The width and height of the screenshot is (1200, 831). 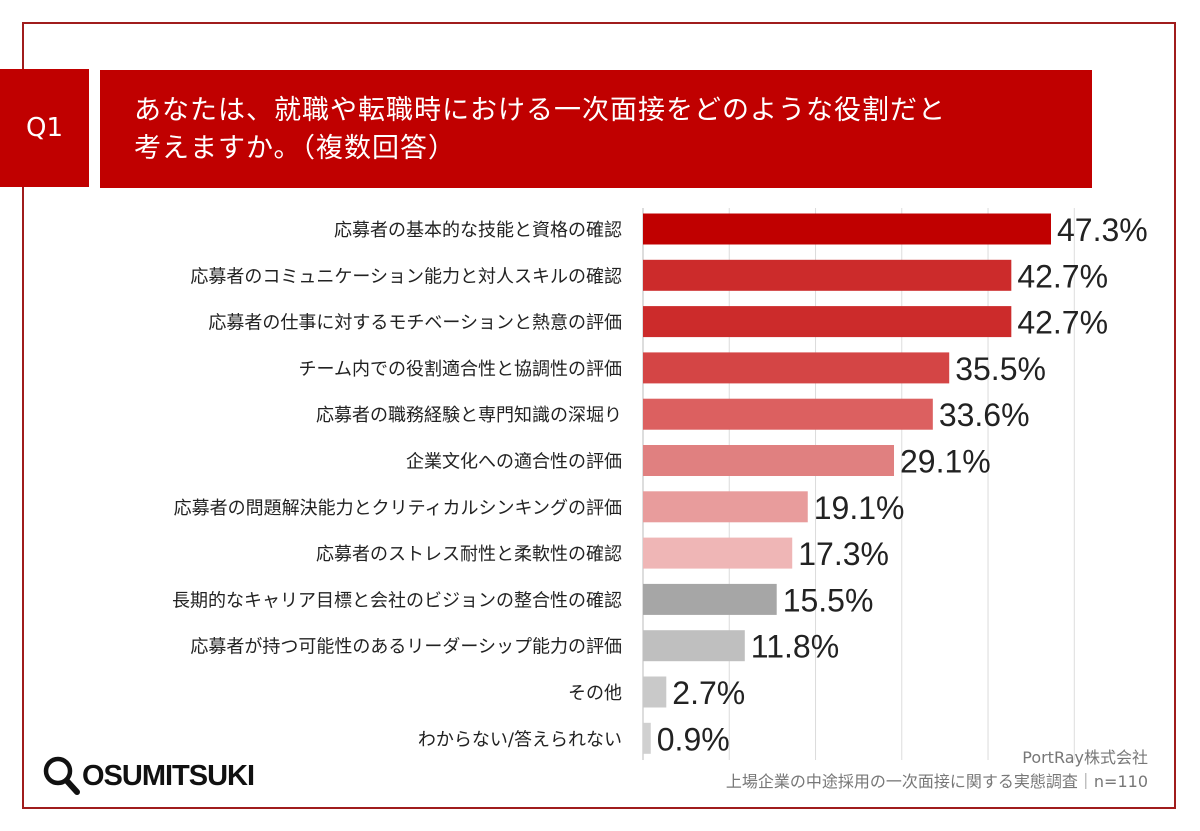 What do you see at coordinates (514, 462) in the screenshot?
I see `category-label: 企業文化への適合性の評価` at bounding box center [514, 462].